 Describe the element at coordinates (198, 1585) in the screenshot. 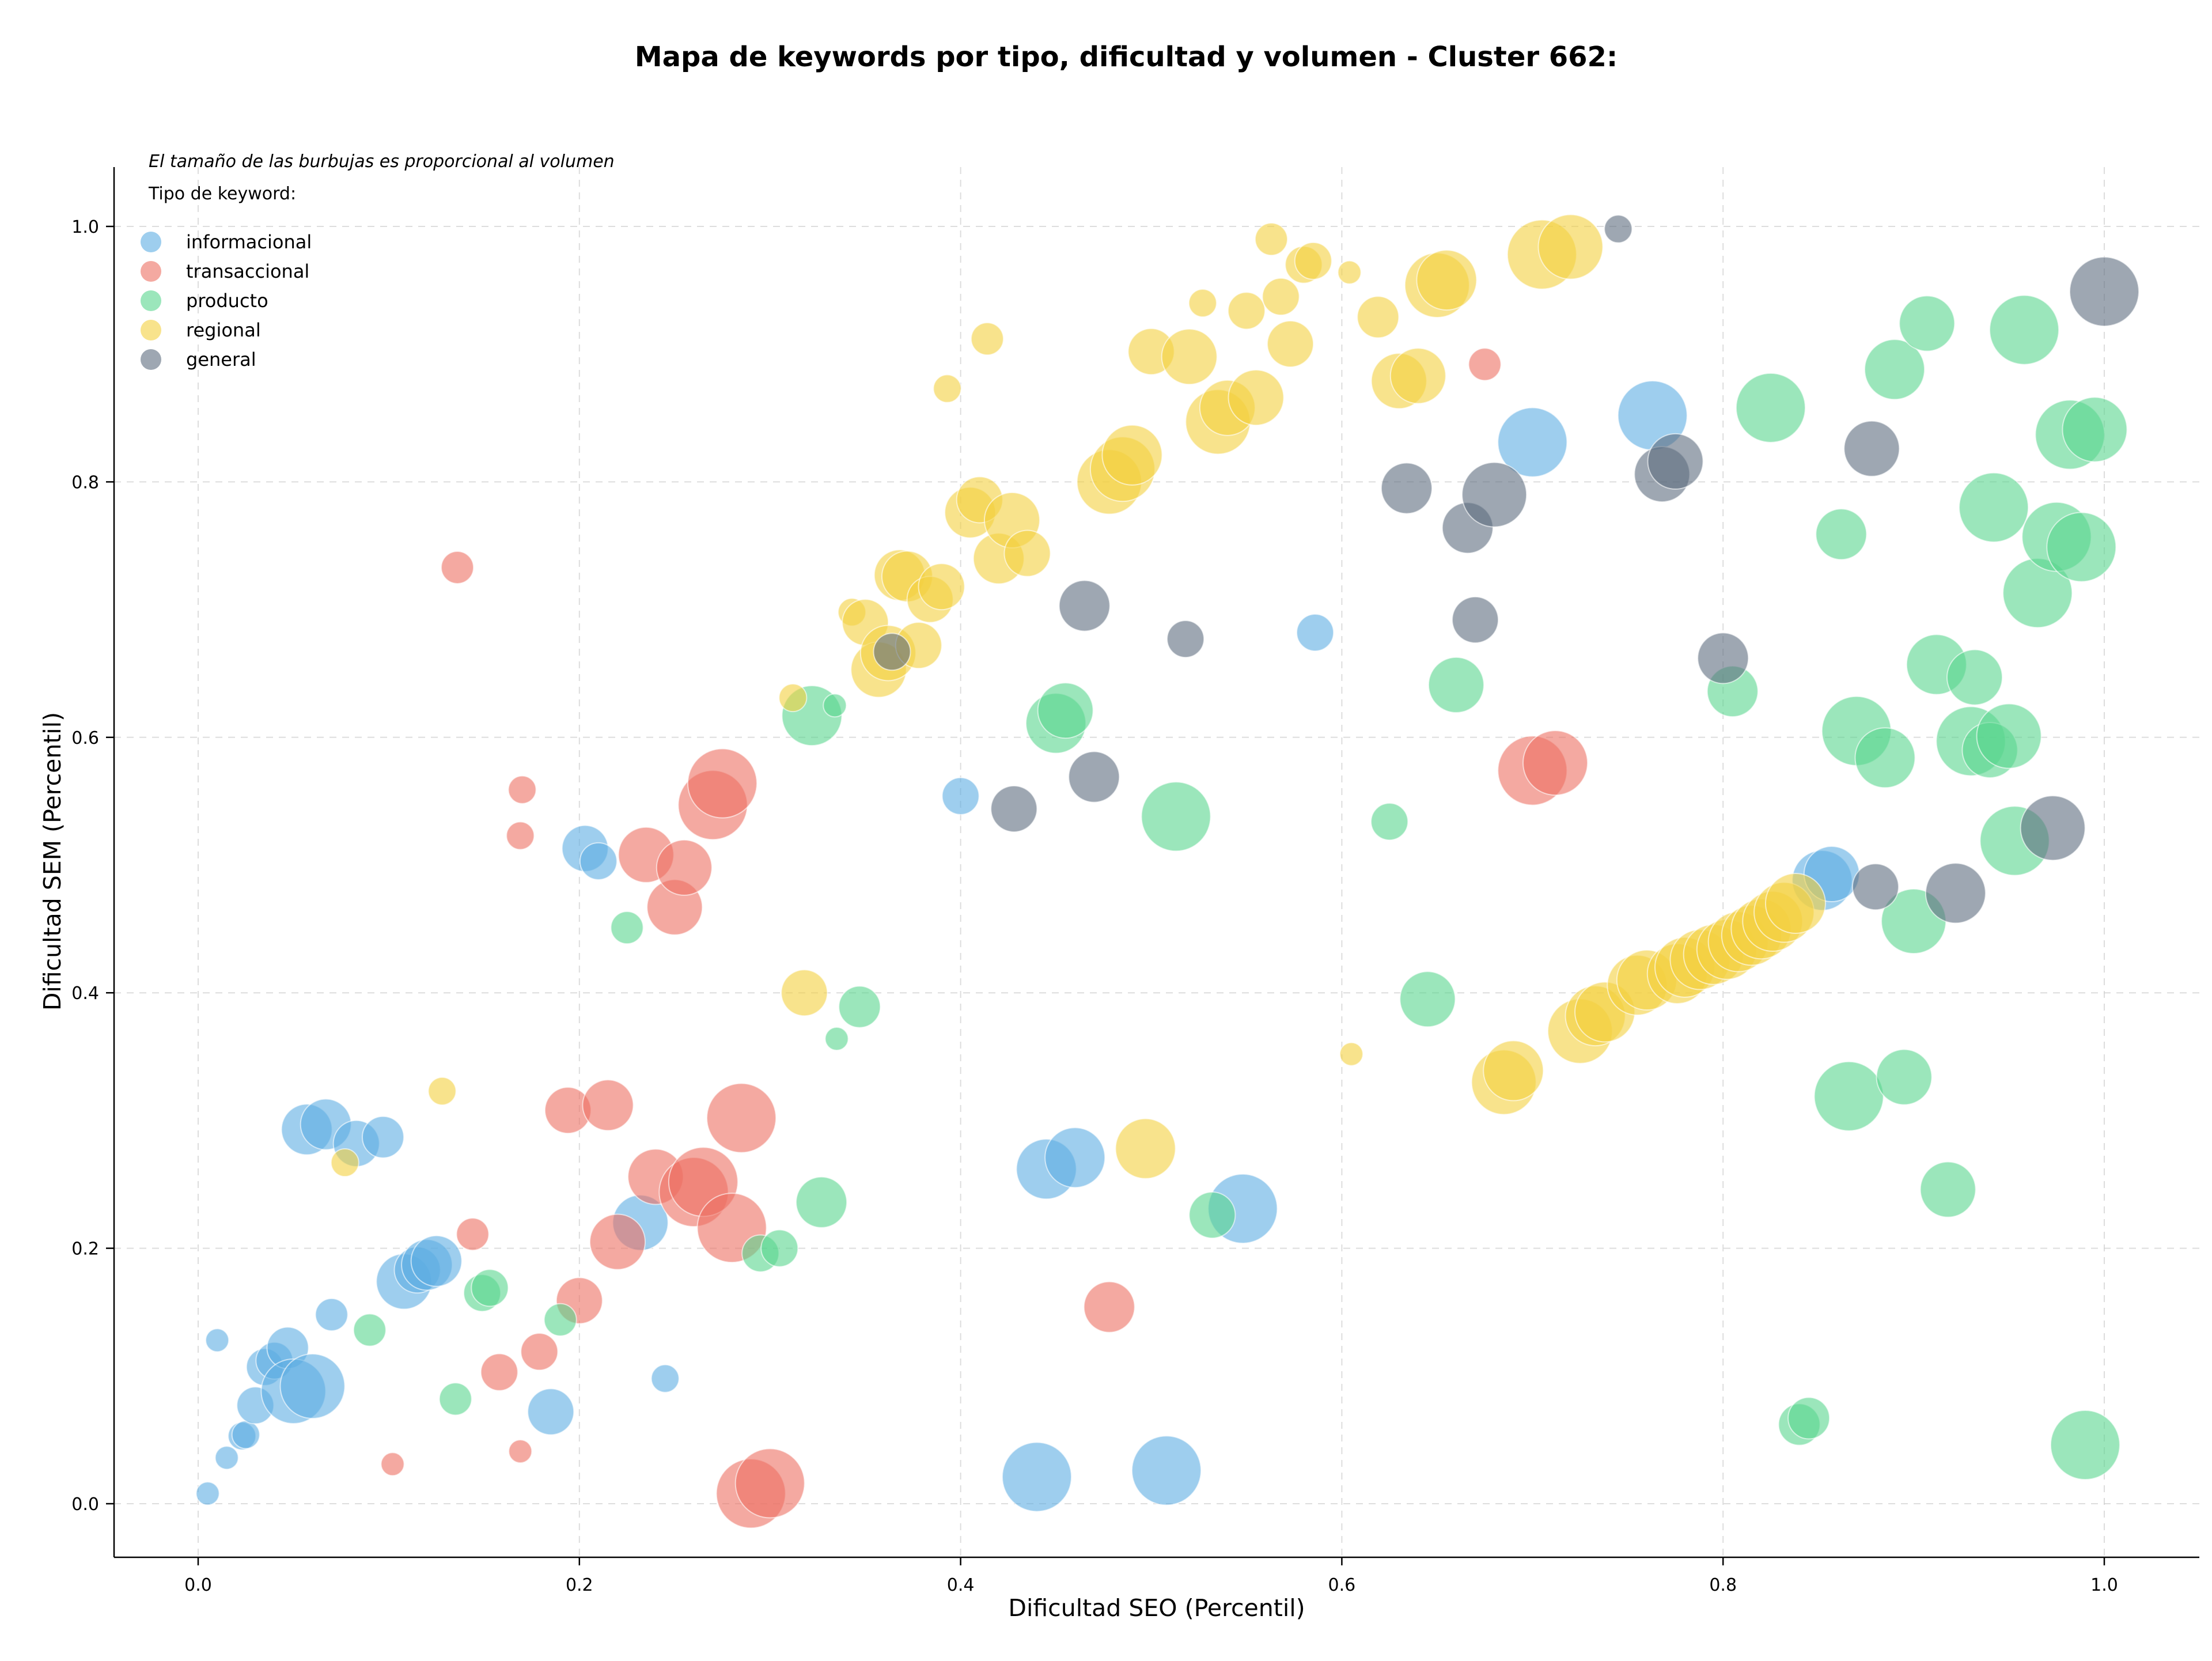

I see `x-tick-label: 0.0` at that location.